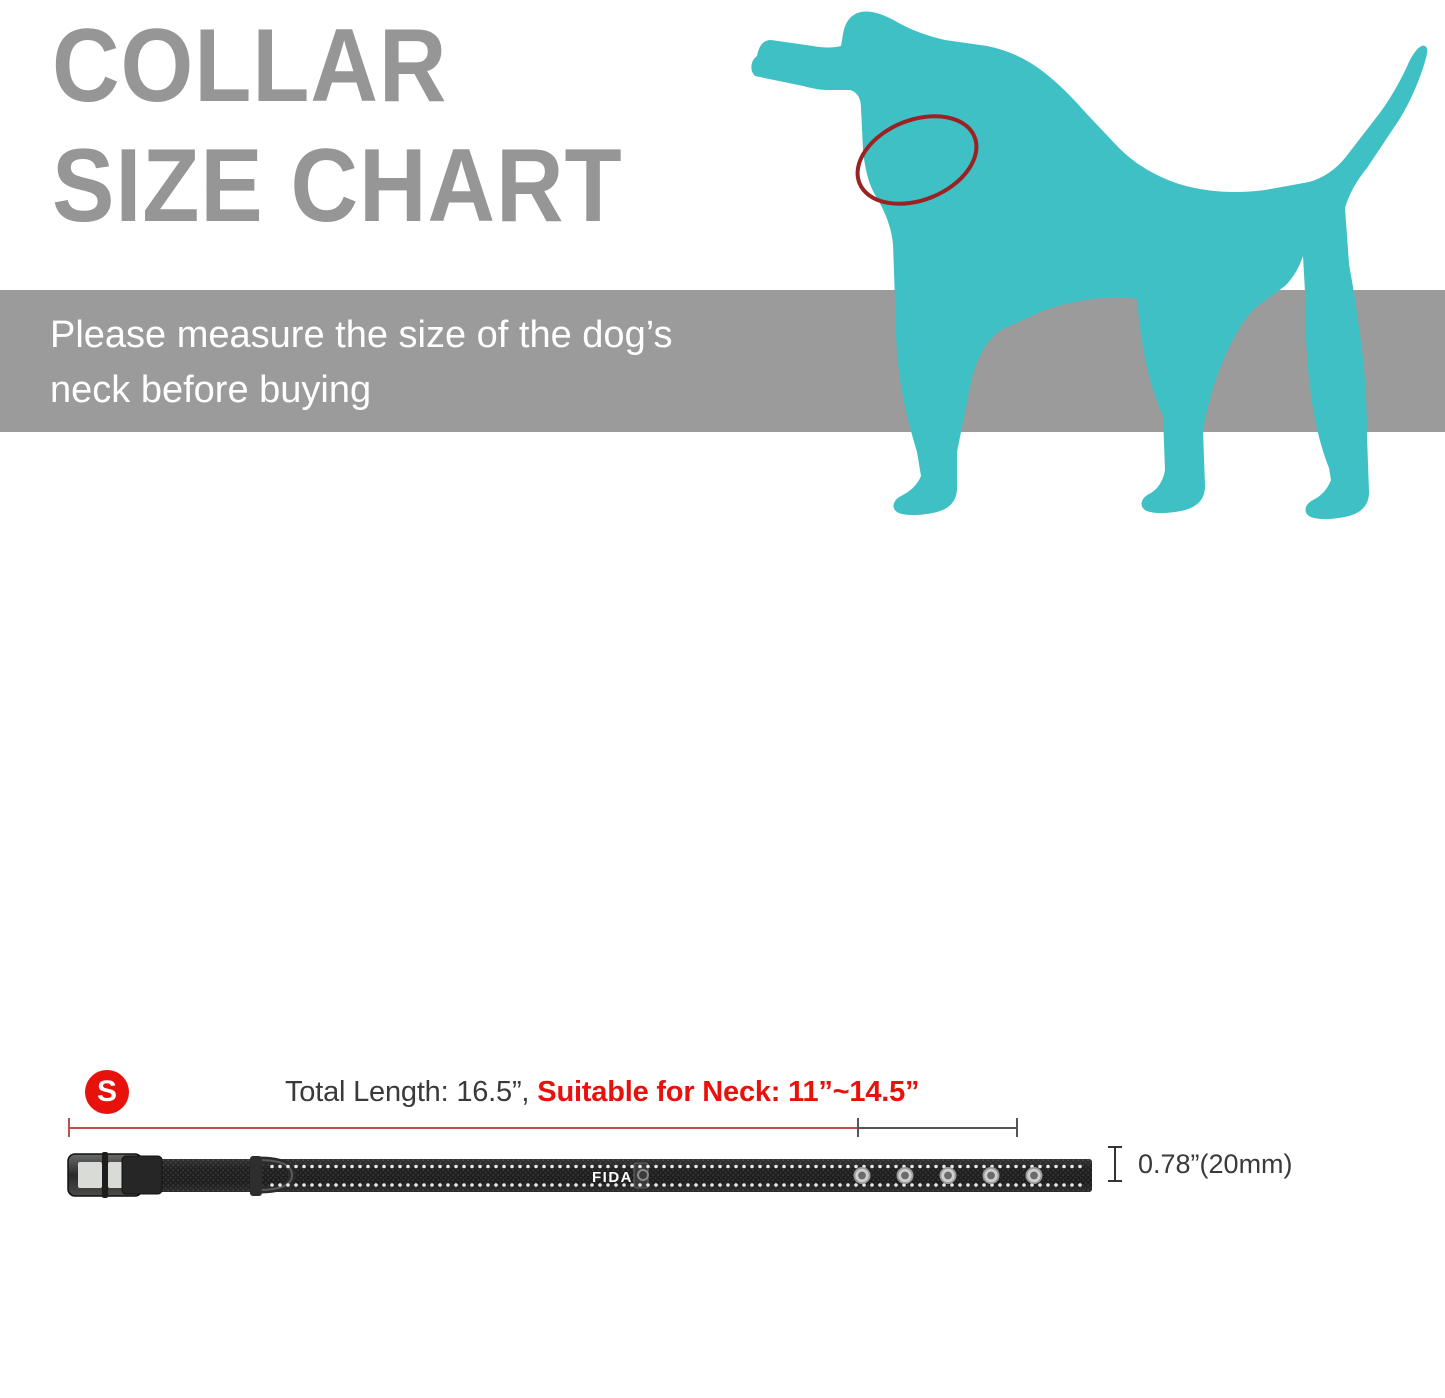 The height and width of the screenshot is (1398, 1445). What do you see at coordinates (273, 1176) in the screenshot?
I see `d-ring-icon` at bounding box center [273, 1176].